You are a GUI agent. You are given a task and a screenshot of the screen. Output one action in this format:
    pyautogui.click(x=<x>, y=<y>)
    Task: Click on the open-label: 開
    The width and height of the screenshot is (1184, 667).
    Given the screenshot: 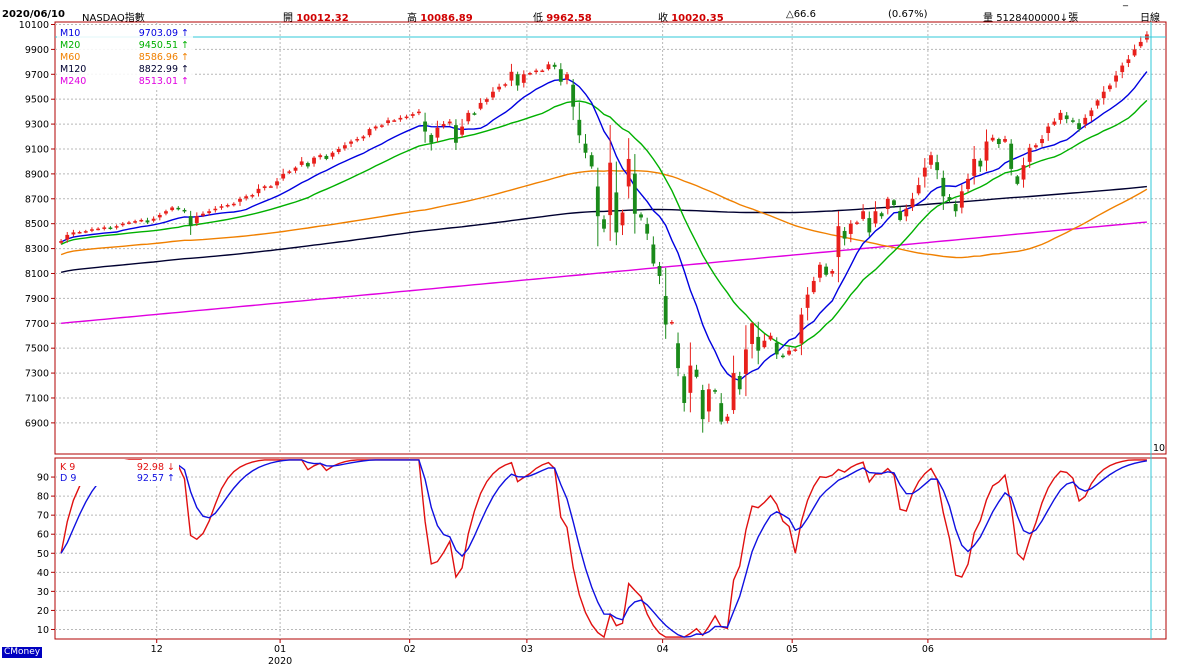 What is the action you would take?
    pyautogui.click(x=288, y=18)
    